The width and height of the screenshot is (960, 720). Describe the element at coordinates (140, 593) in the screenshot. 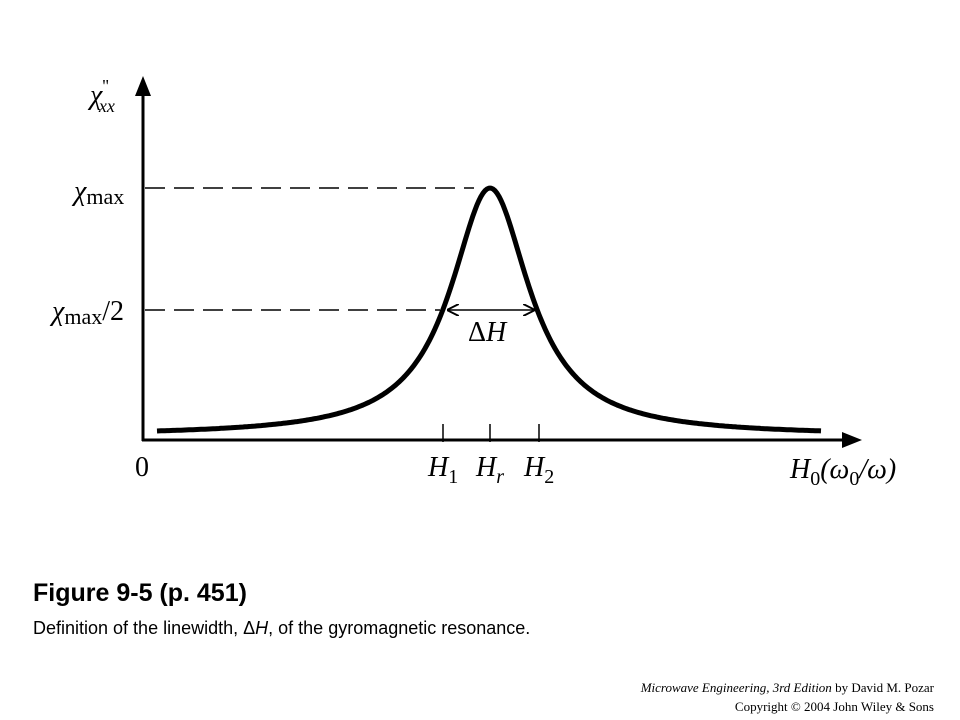

I see `caption-title: Figure 9-5 (p. 451)` at that location.